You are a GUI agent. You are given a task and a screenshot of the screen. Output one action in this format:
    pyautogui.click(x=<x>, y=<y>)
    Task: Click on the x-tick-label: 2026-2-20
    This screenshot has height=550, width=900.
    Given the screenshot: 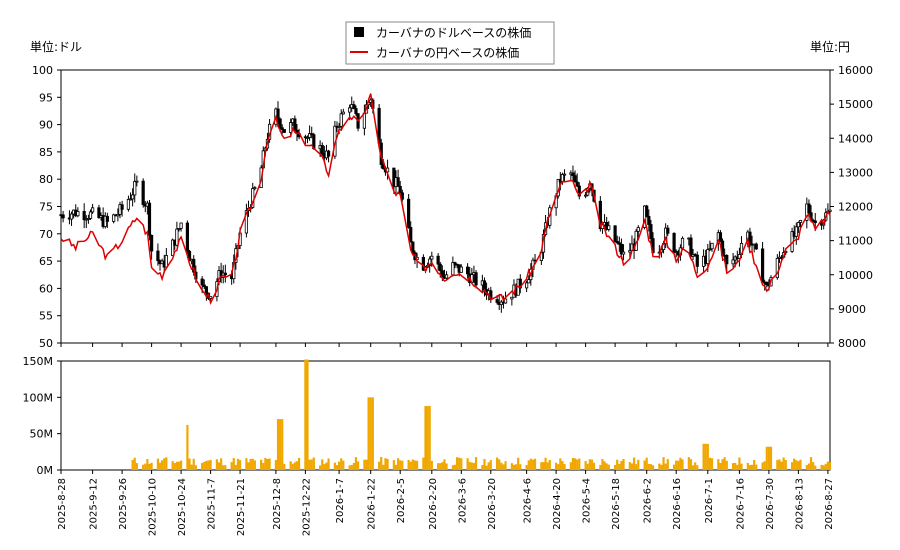 What is the action you would take?
    pyautogui.click(x=433, y=504)
    